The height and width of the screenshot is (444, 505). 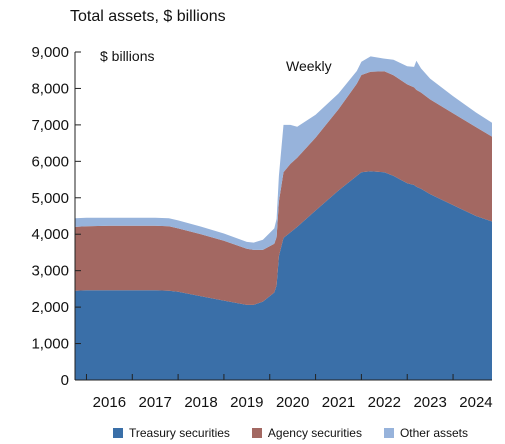 I want to click on x-tick-label: 2021, so click(x=338, y=402).